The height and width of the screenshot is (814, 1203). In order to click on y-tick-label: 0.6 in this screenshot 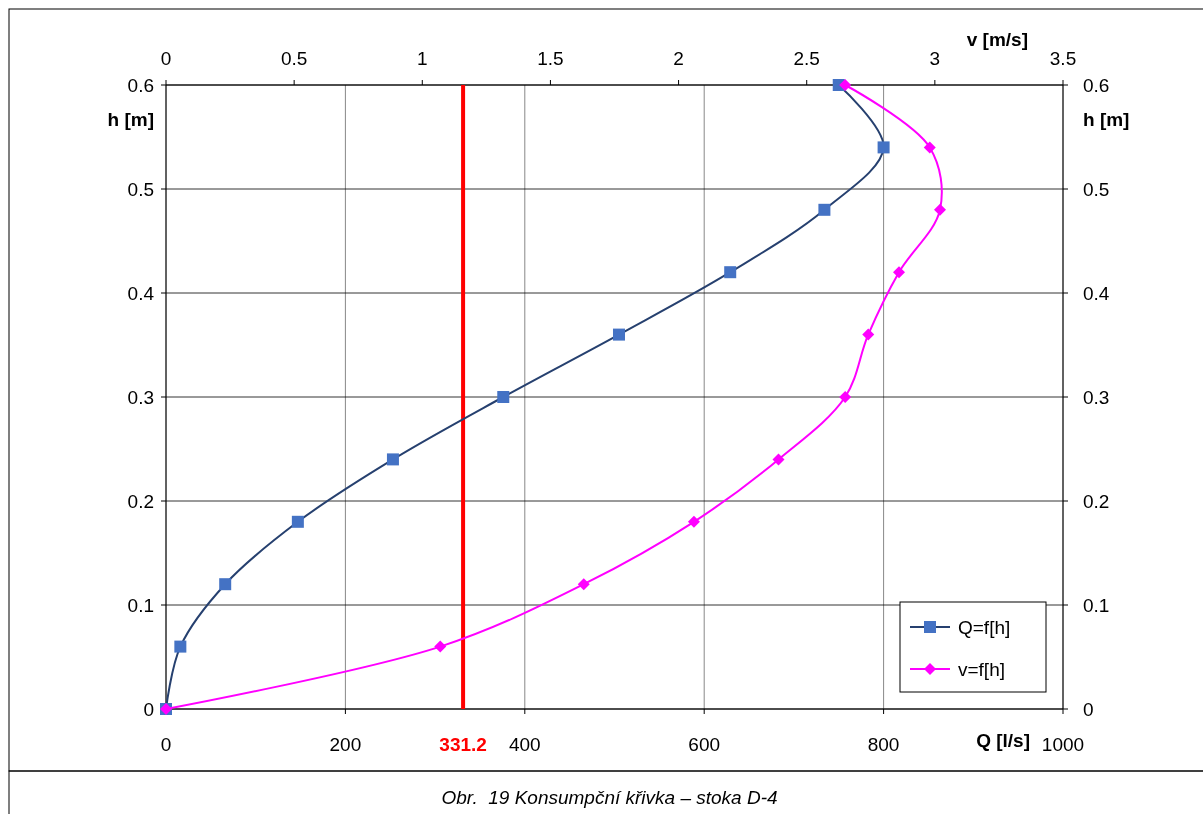, I will do `click(140, 85)`.